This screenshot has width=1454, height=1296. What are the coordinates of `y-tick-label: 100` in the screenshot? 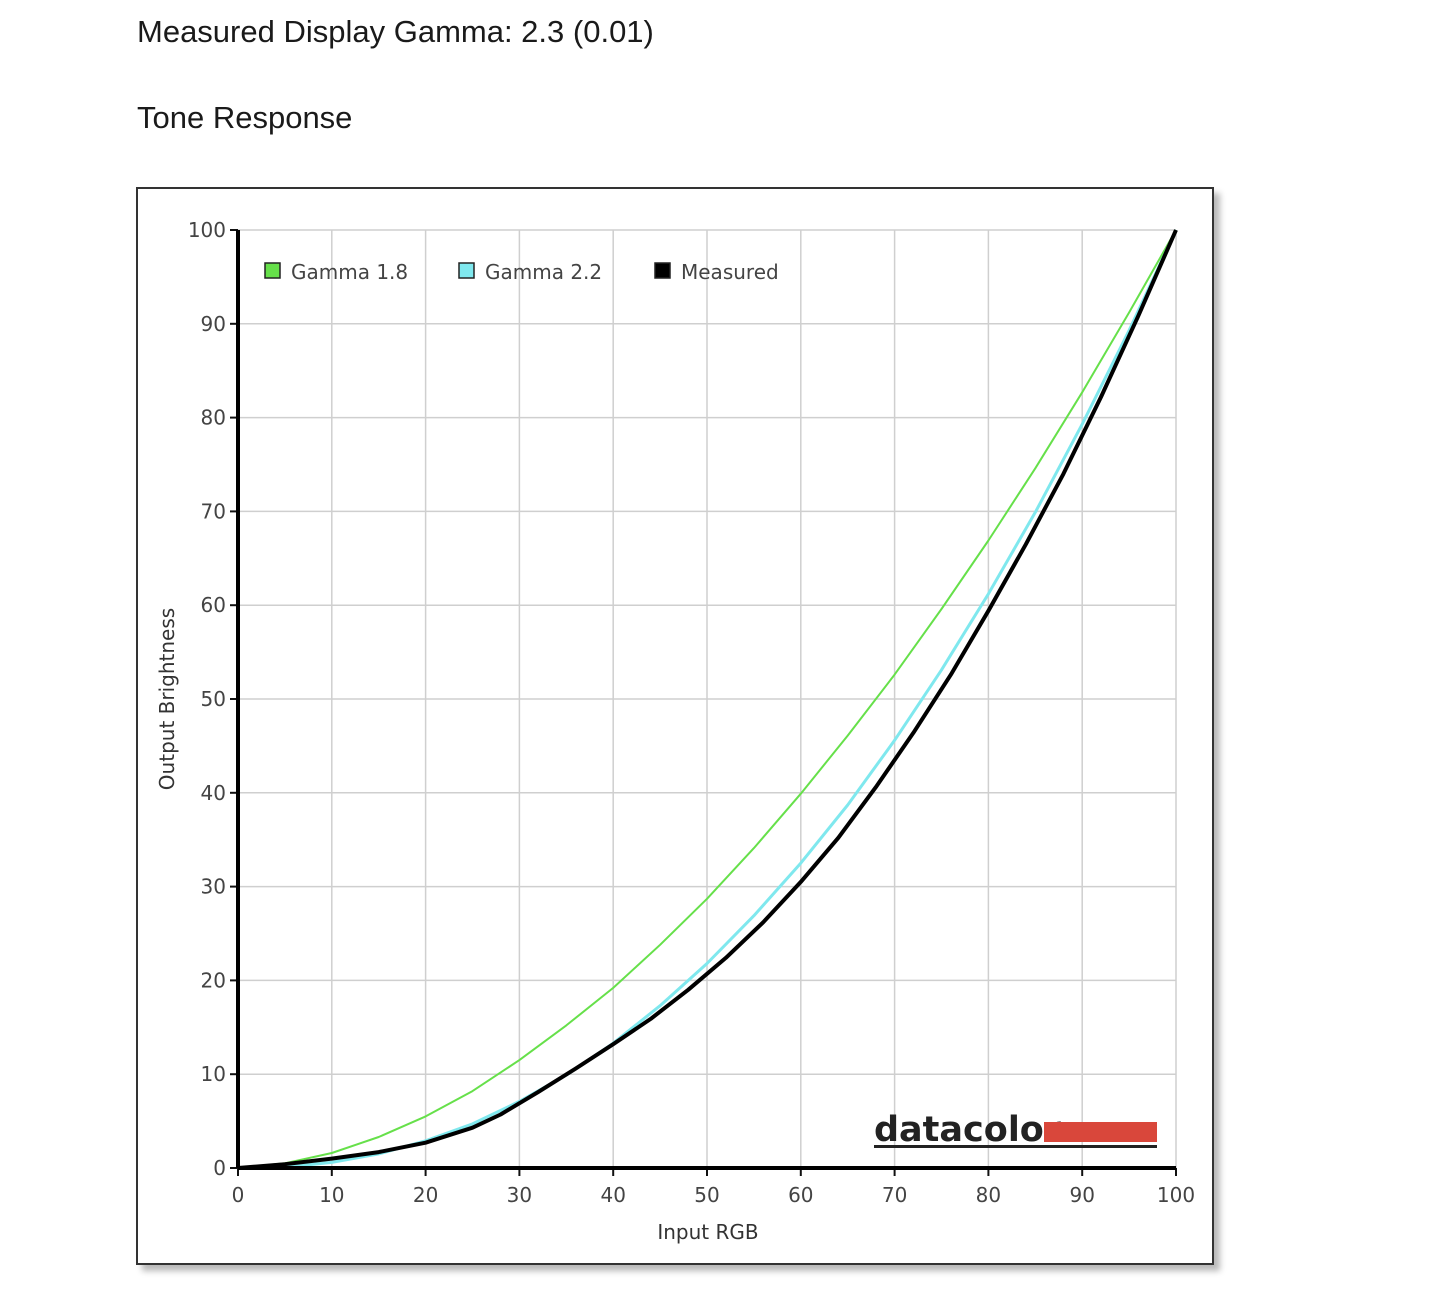 It's located at (207, 230).